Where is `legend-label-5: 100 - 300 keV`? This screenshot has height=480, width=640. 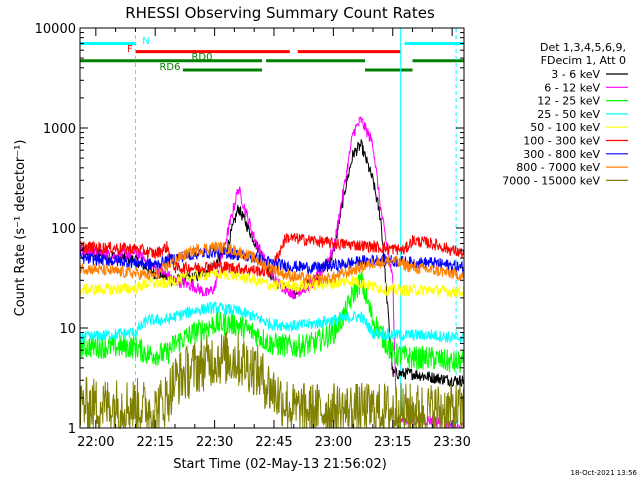
legend-label-5: 100 - 300 keV is located at coordinates (561, 141).